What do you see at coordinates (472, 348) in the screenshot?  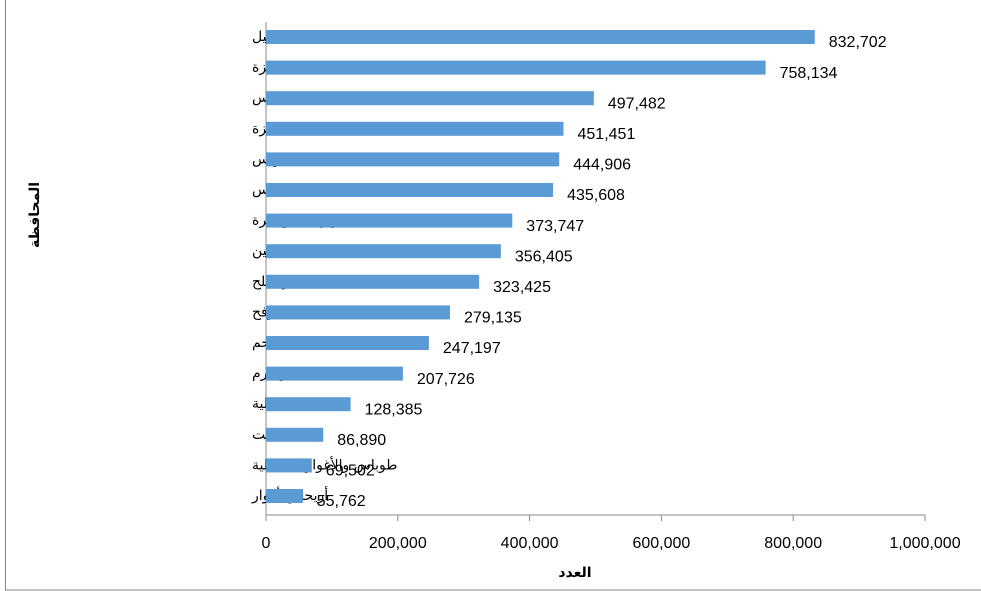 I see `value-label: 247,197` at bounding box center [472, 348].